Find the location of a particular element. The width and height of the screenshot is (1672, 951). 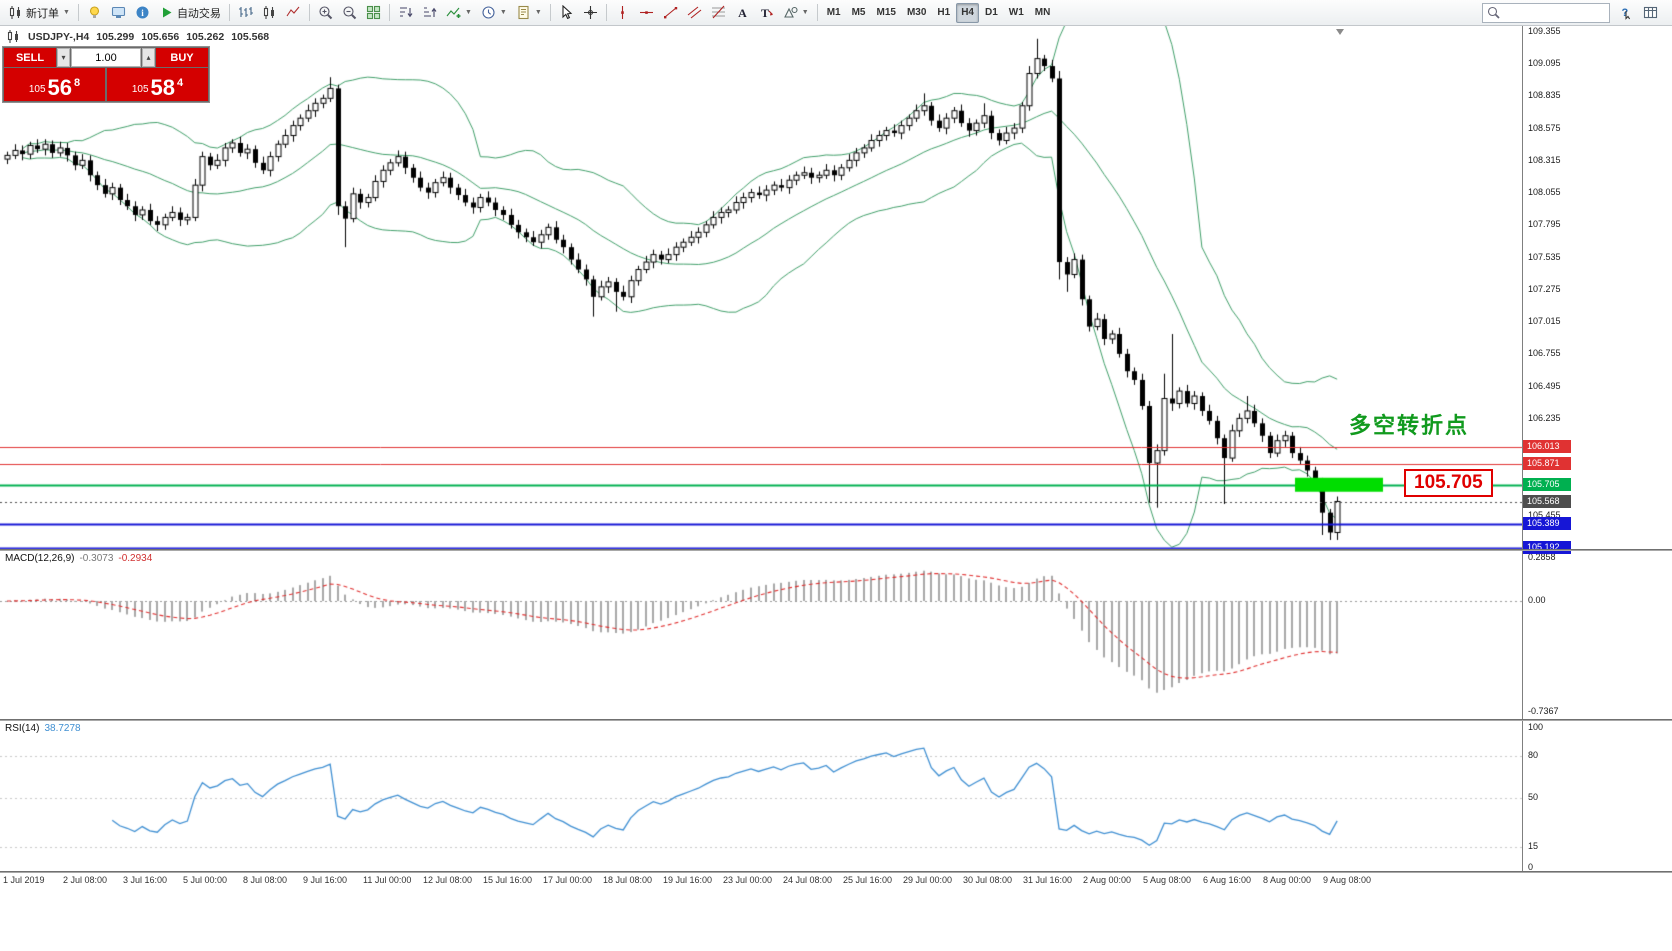

volume-decrease-button: ▾ is located at coordinates (63, 57).